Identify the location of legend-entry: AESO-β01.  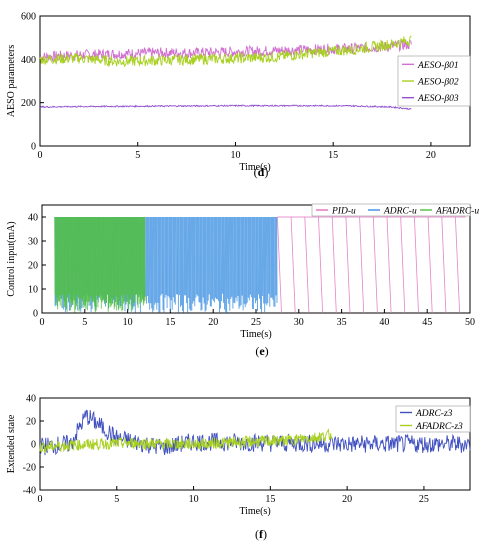
(438, 66).